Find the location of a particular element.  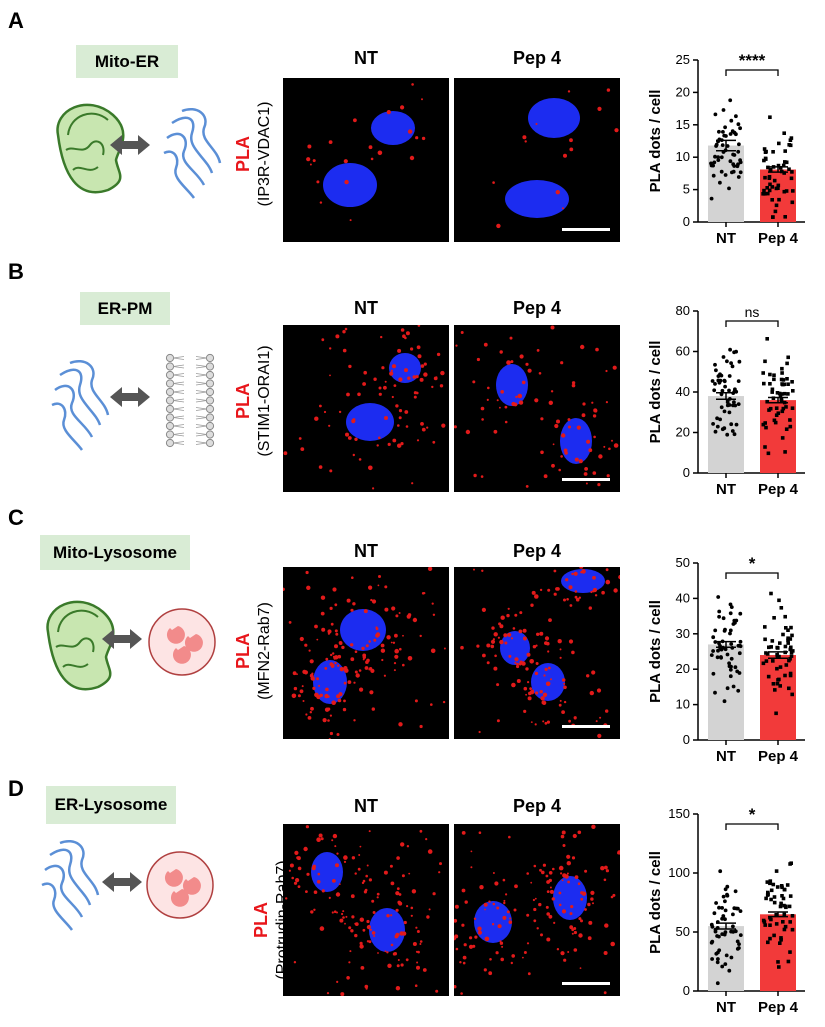

mitochondrion-icon is located at coordinates (90, 148).